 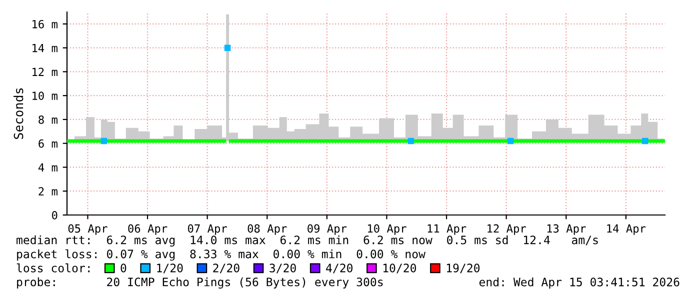 I want to click on x-tick-label: 13 Apr, so click(x=566, y=229).